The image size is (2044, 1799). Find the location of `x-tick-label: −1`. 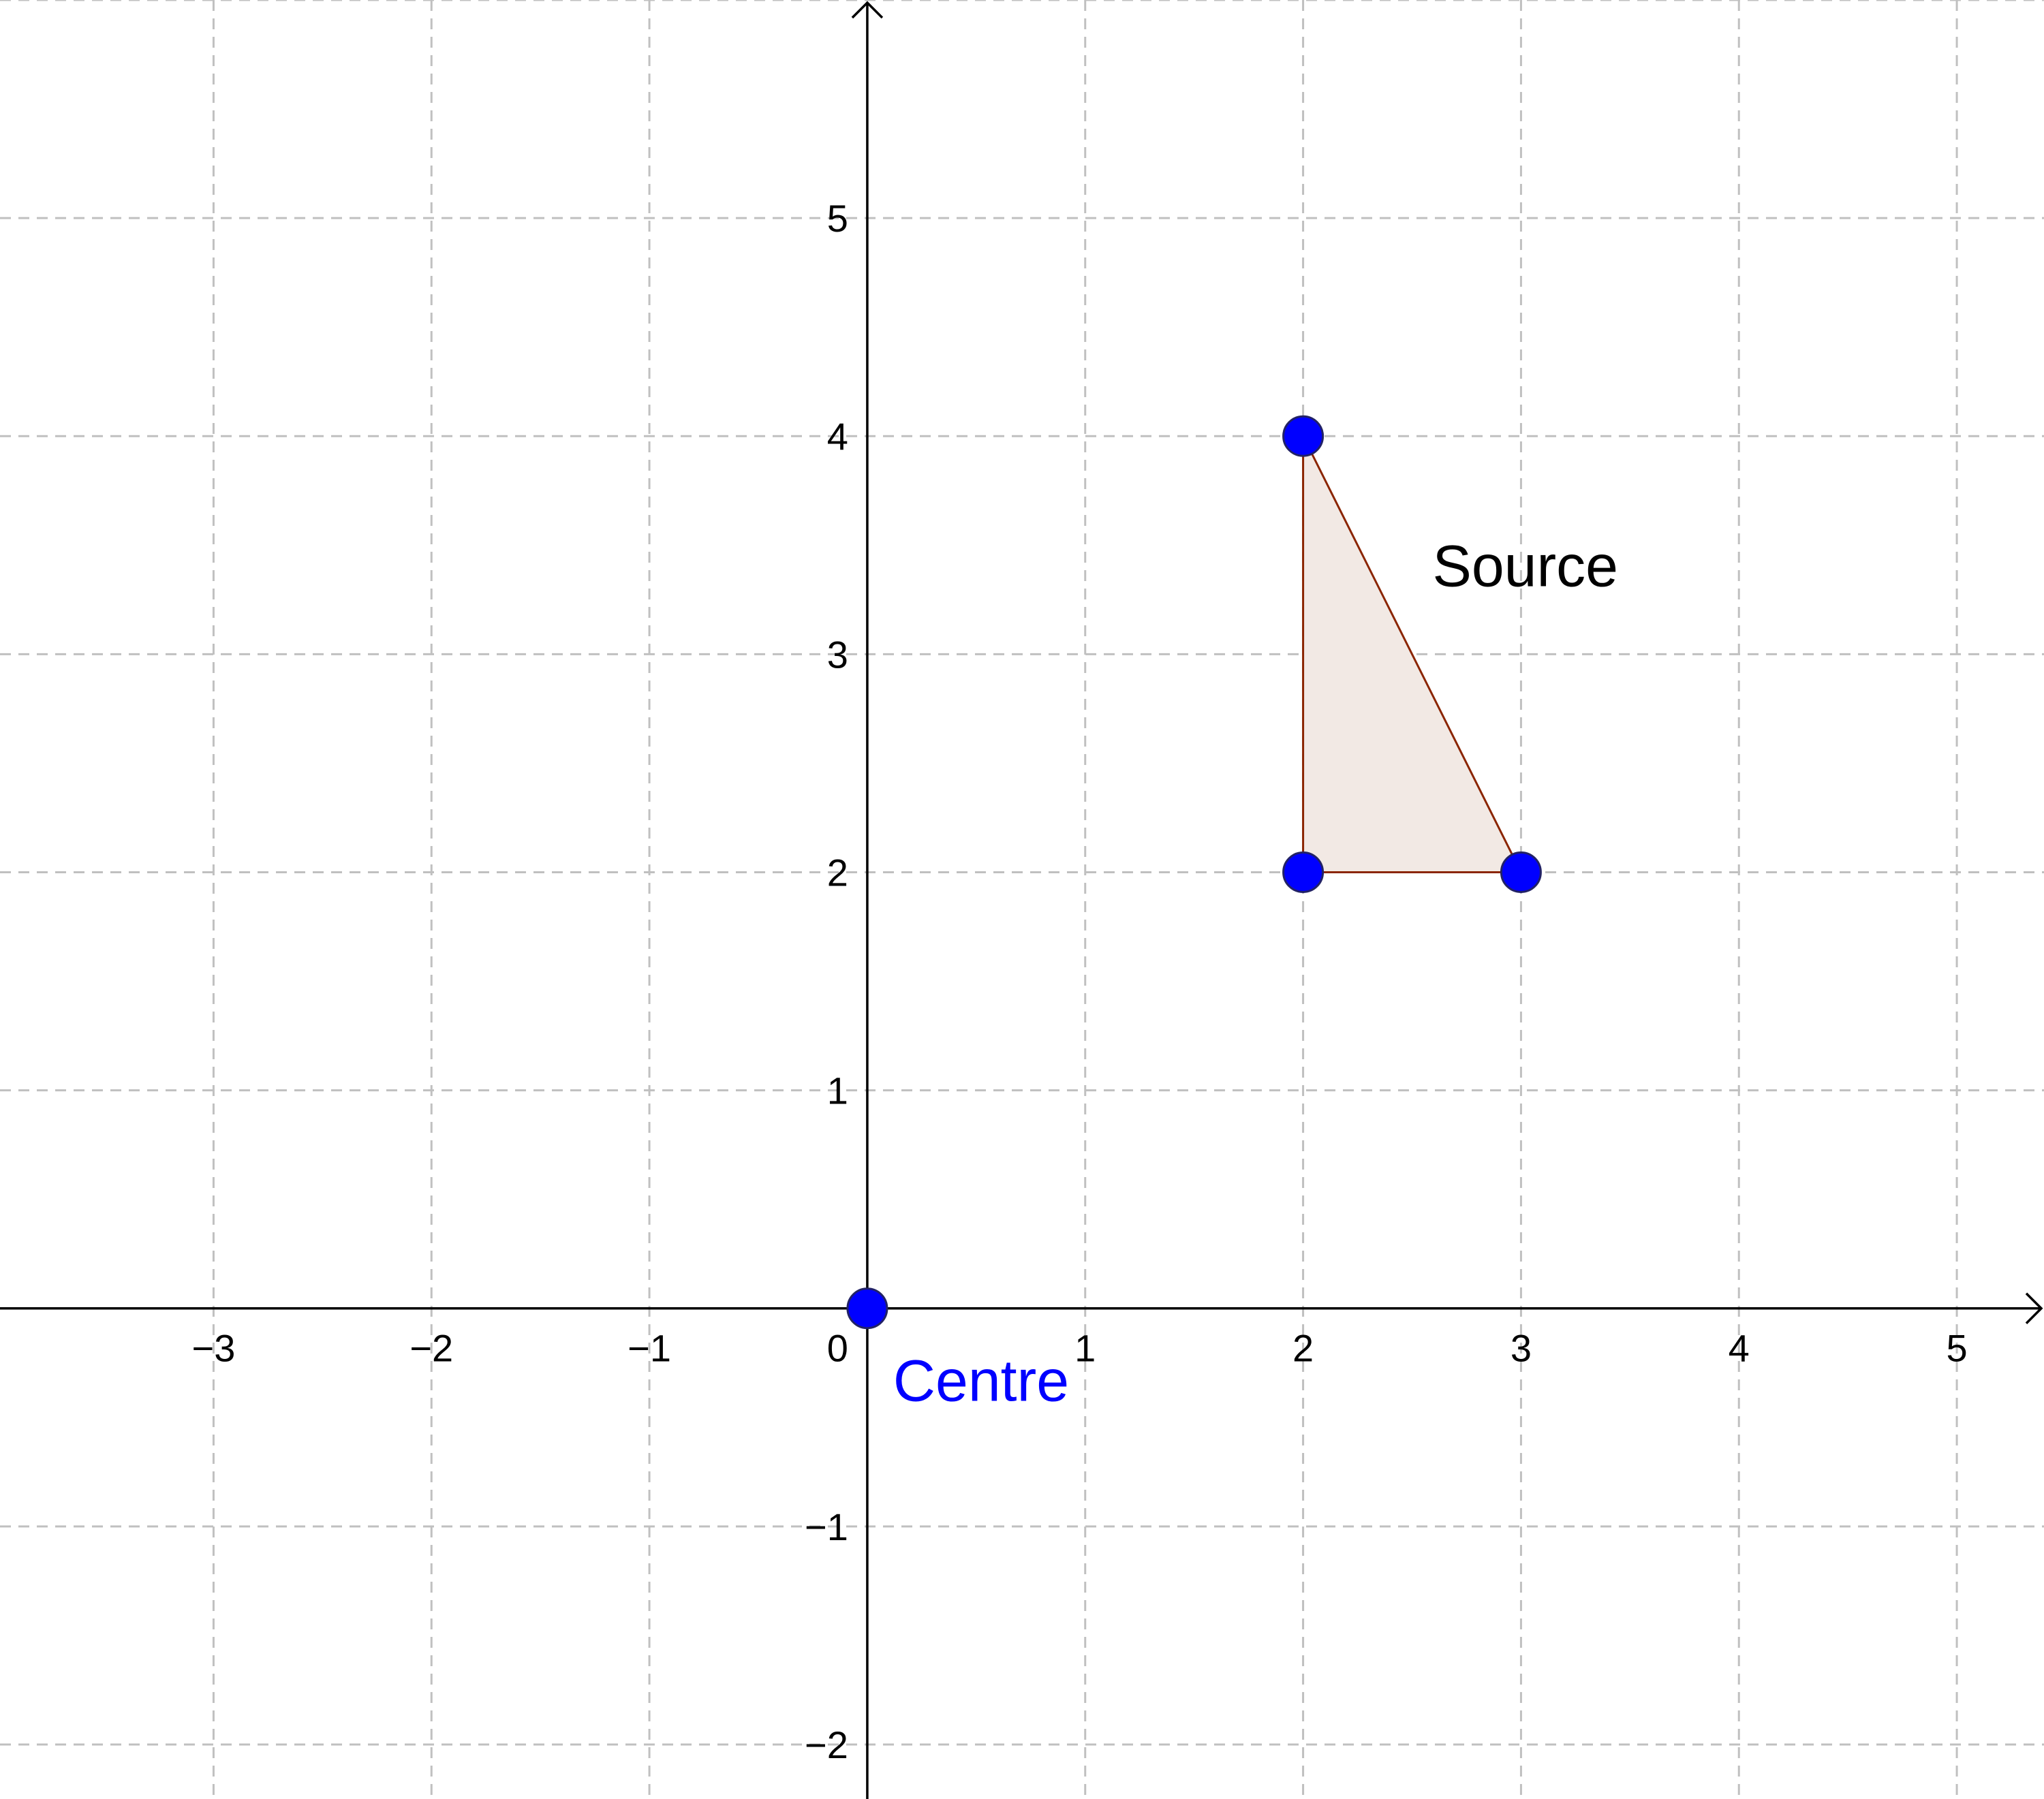

x-tick-label: −1 is located at coordinates (649, 1348).